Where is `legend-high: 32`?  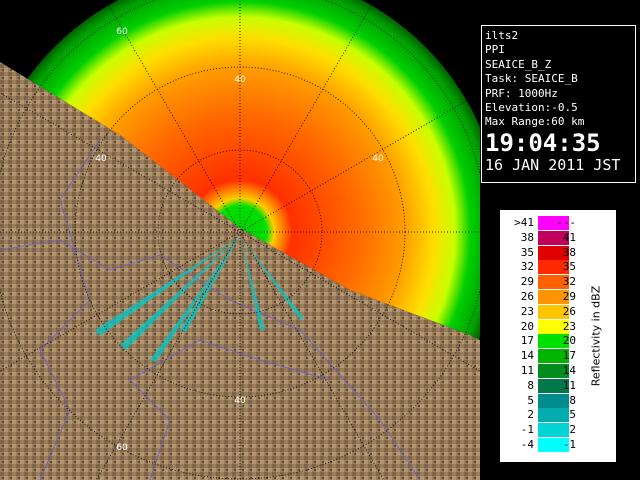 legend-high: 32 is located at coordinates (569, 282).